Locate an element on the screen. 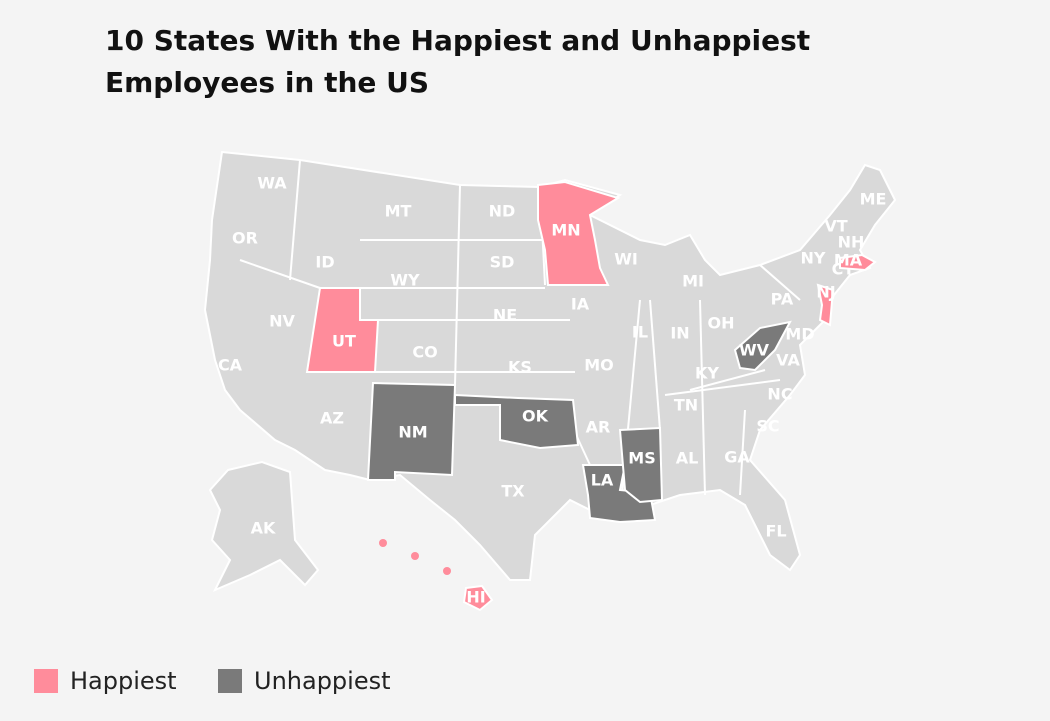  state-label: SC is located at coordinates (767, 426).